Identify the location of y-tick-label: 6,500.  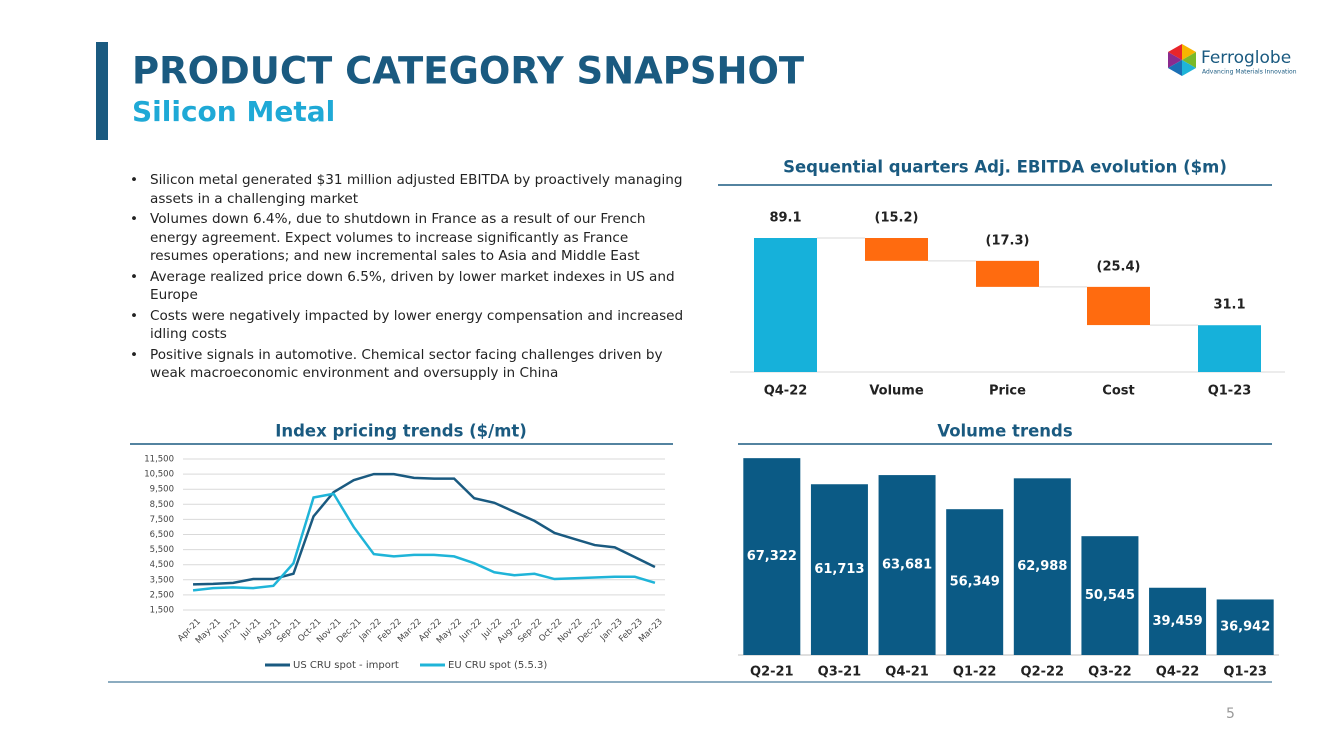
(162, 535).